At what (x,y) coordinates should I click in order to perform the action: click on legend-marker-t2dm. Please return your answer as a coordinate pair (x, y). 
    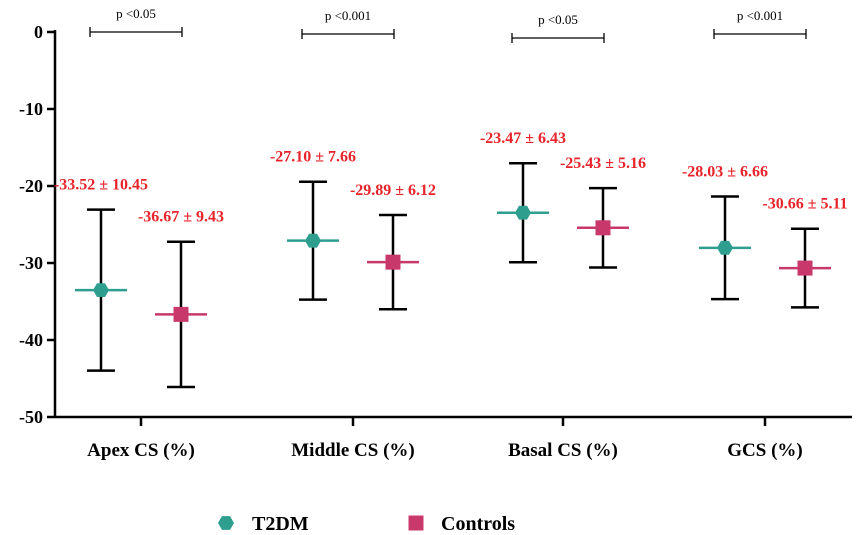
    Looking at the image, I should click on (226, 523).